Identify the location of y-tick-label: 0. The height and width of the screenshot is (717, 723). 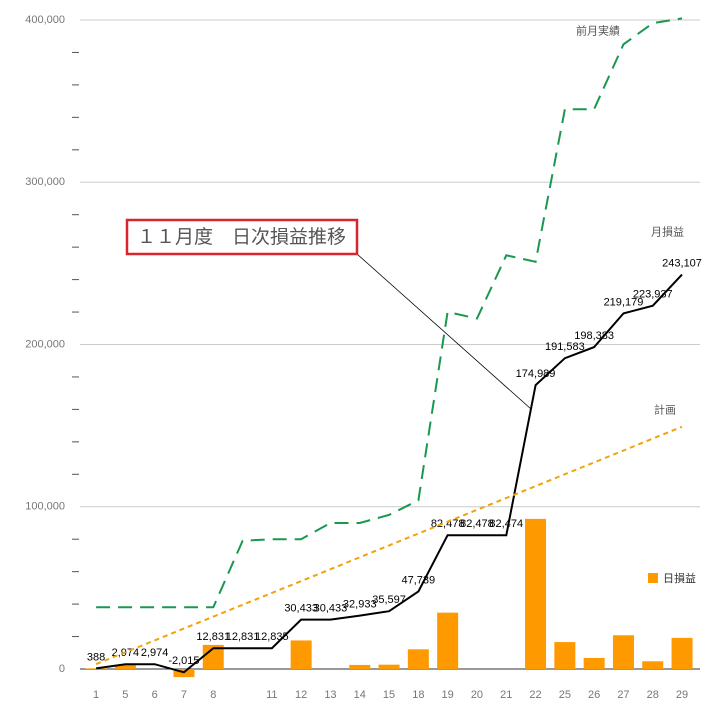
(62, 669).